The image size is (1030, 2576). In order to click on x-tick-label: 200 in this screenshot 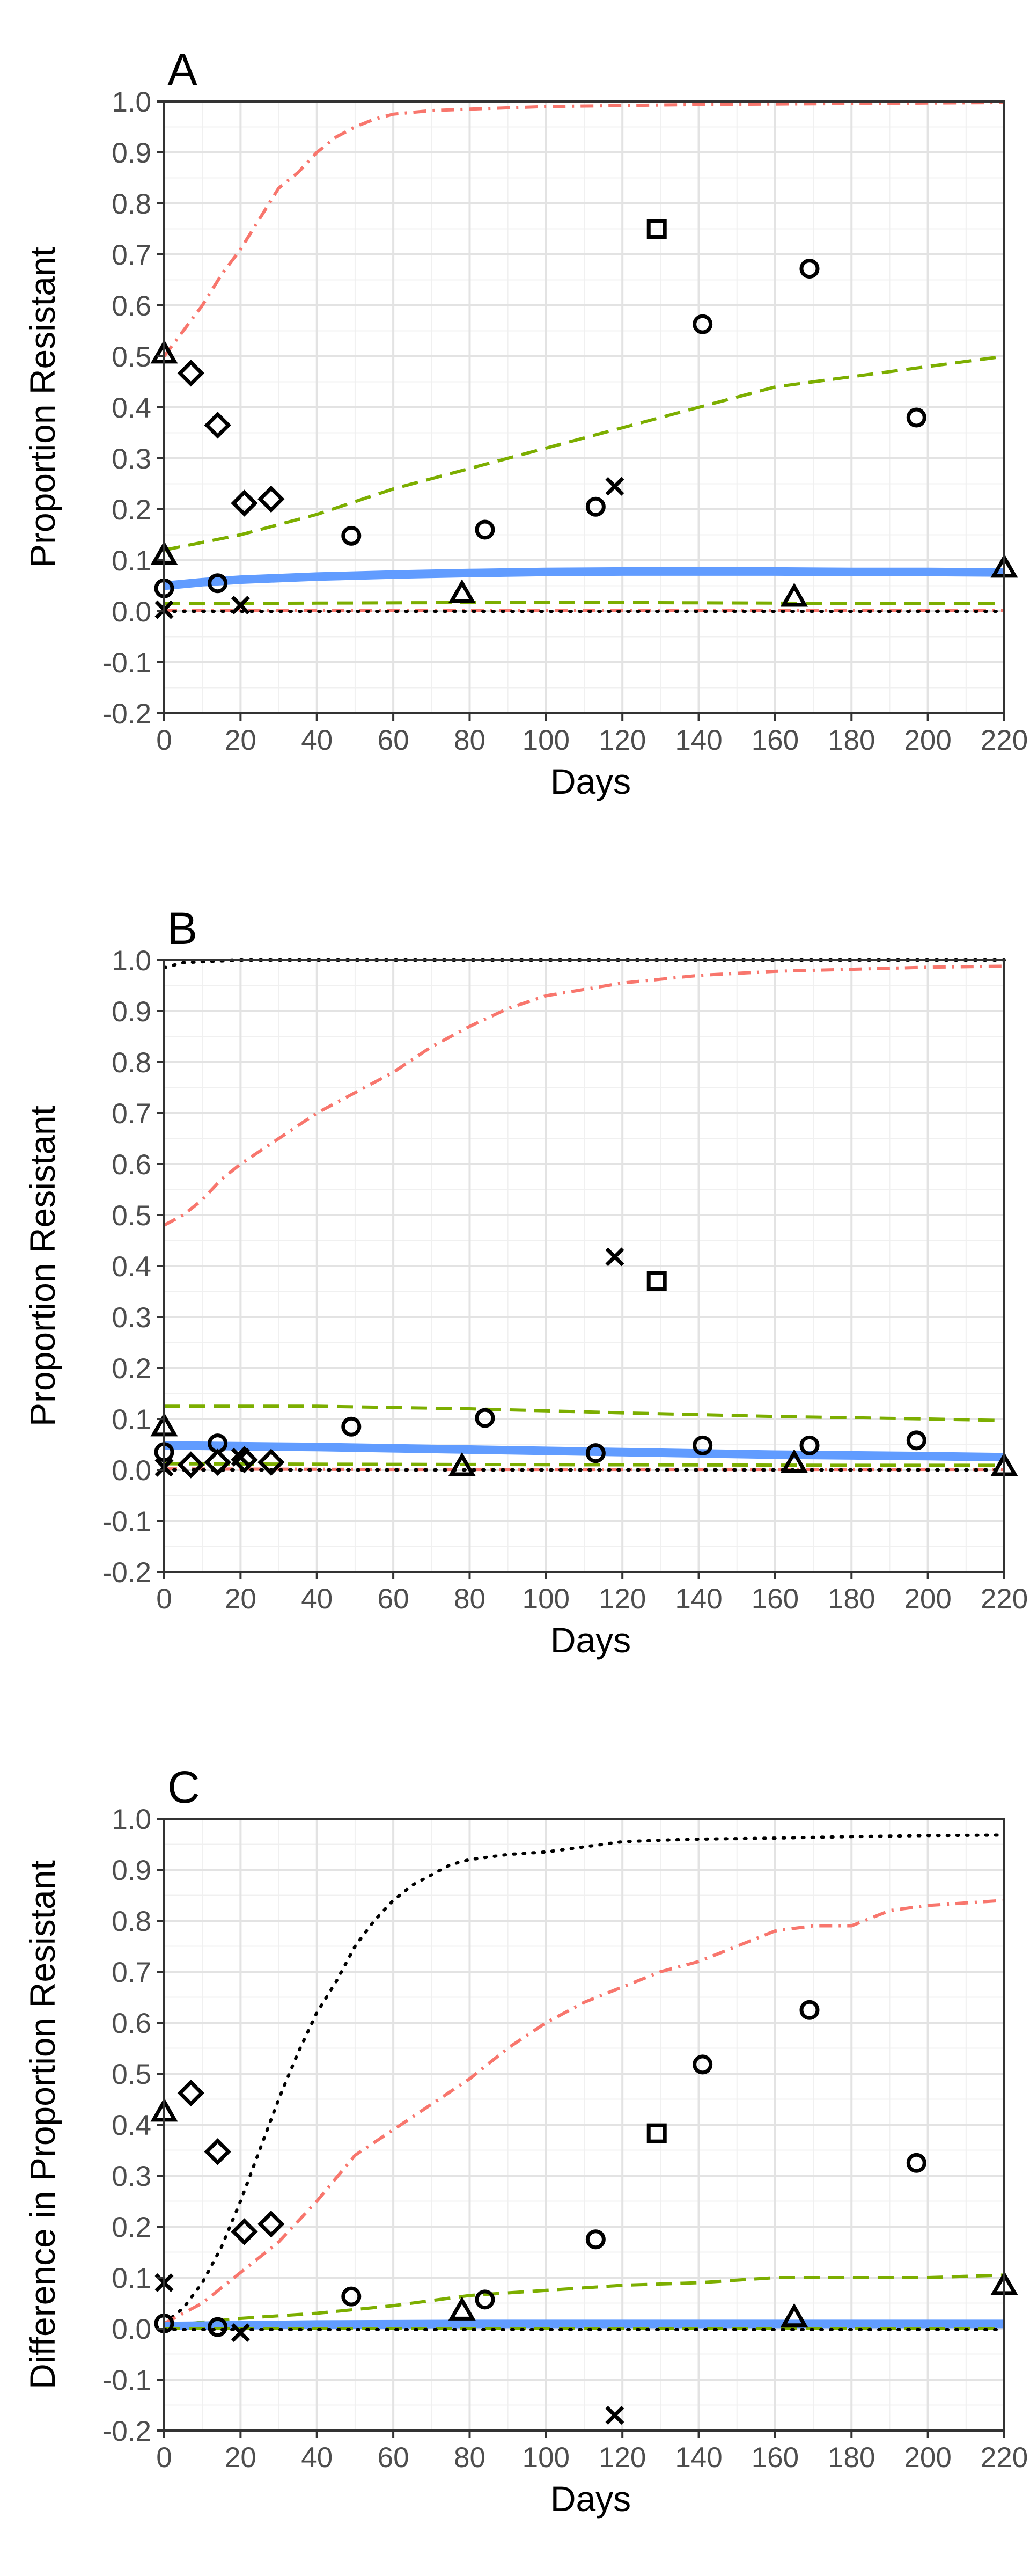, I will do `click(928, 2457)`.